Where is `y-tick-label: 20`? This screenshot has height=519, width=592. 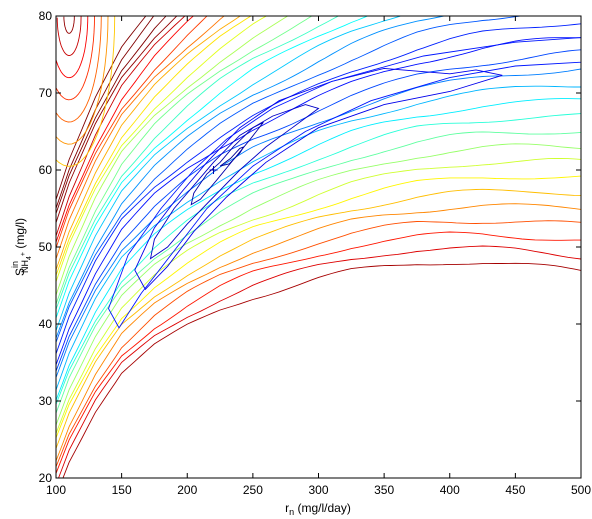
y-tick-label: 20 is located at coordinates (46, 478).